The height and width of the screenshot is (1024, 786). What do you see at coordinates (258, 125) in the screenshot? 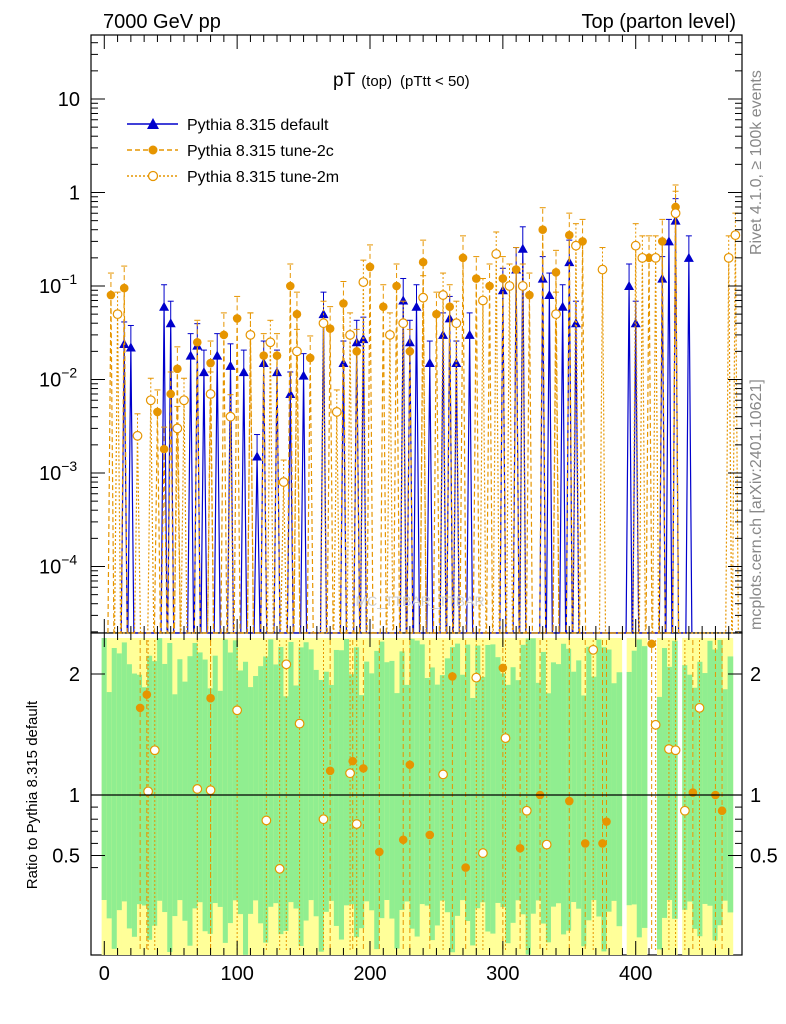
I see `legend-label-default: Pythia 8.315 default` at bounding box center [258, 125].